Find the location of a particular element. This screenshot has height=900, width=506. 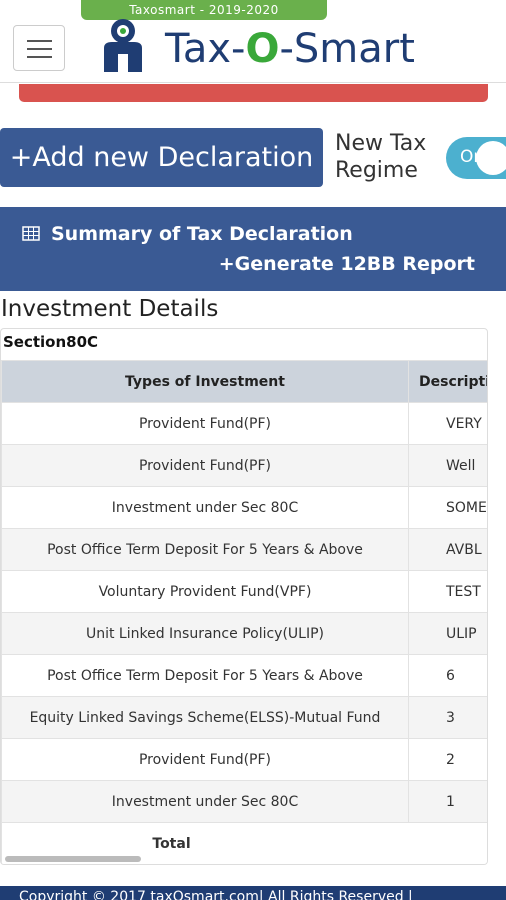

table-row: Voluntary Provident Fund(VPF) TEST is located at coordinates (244, 591).